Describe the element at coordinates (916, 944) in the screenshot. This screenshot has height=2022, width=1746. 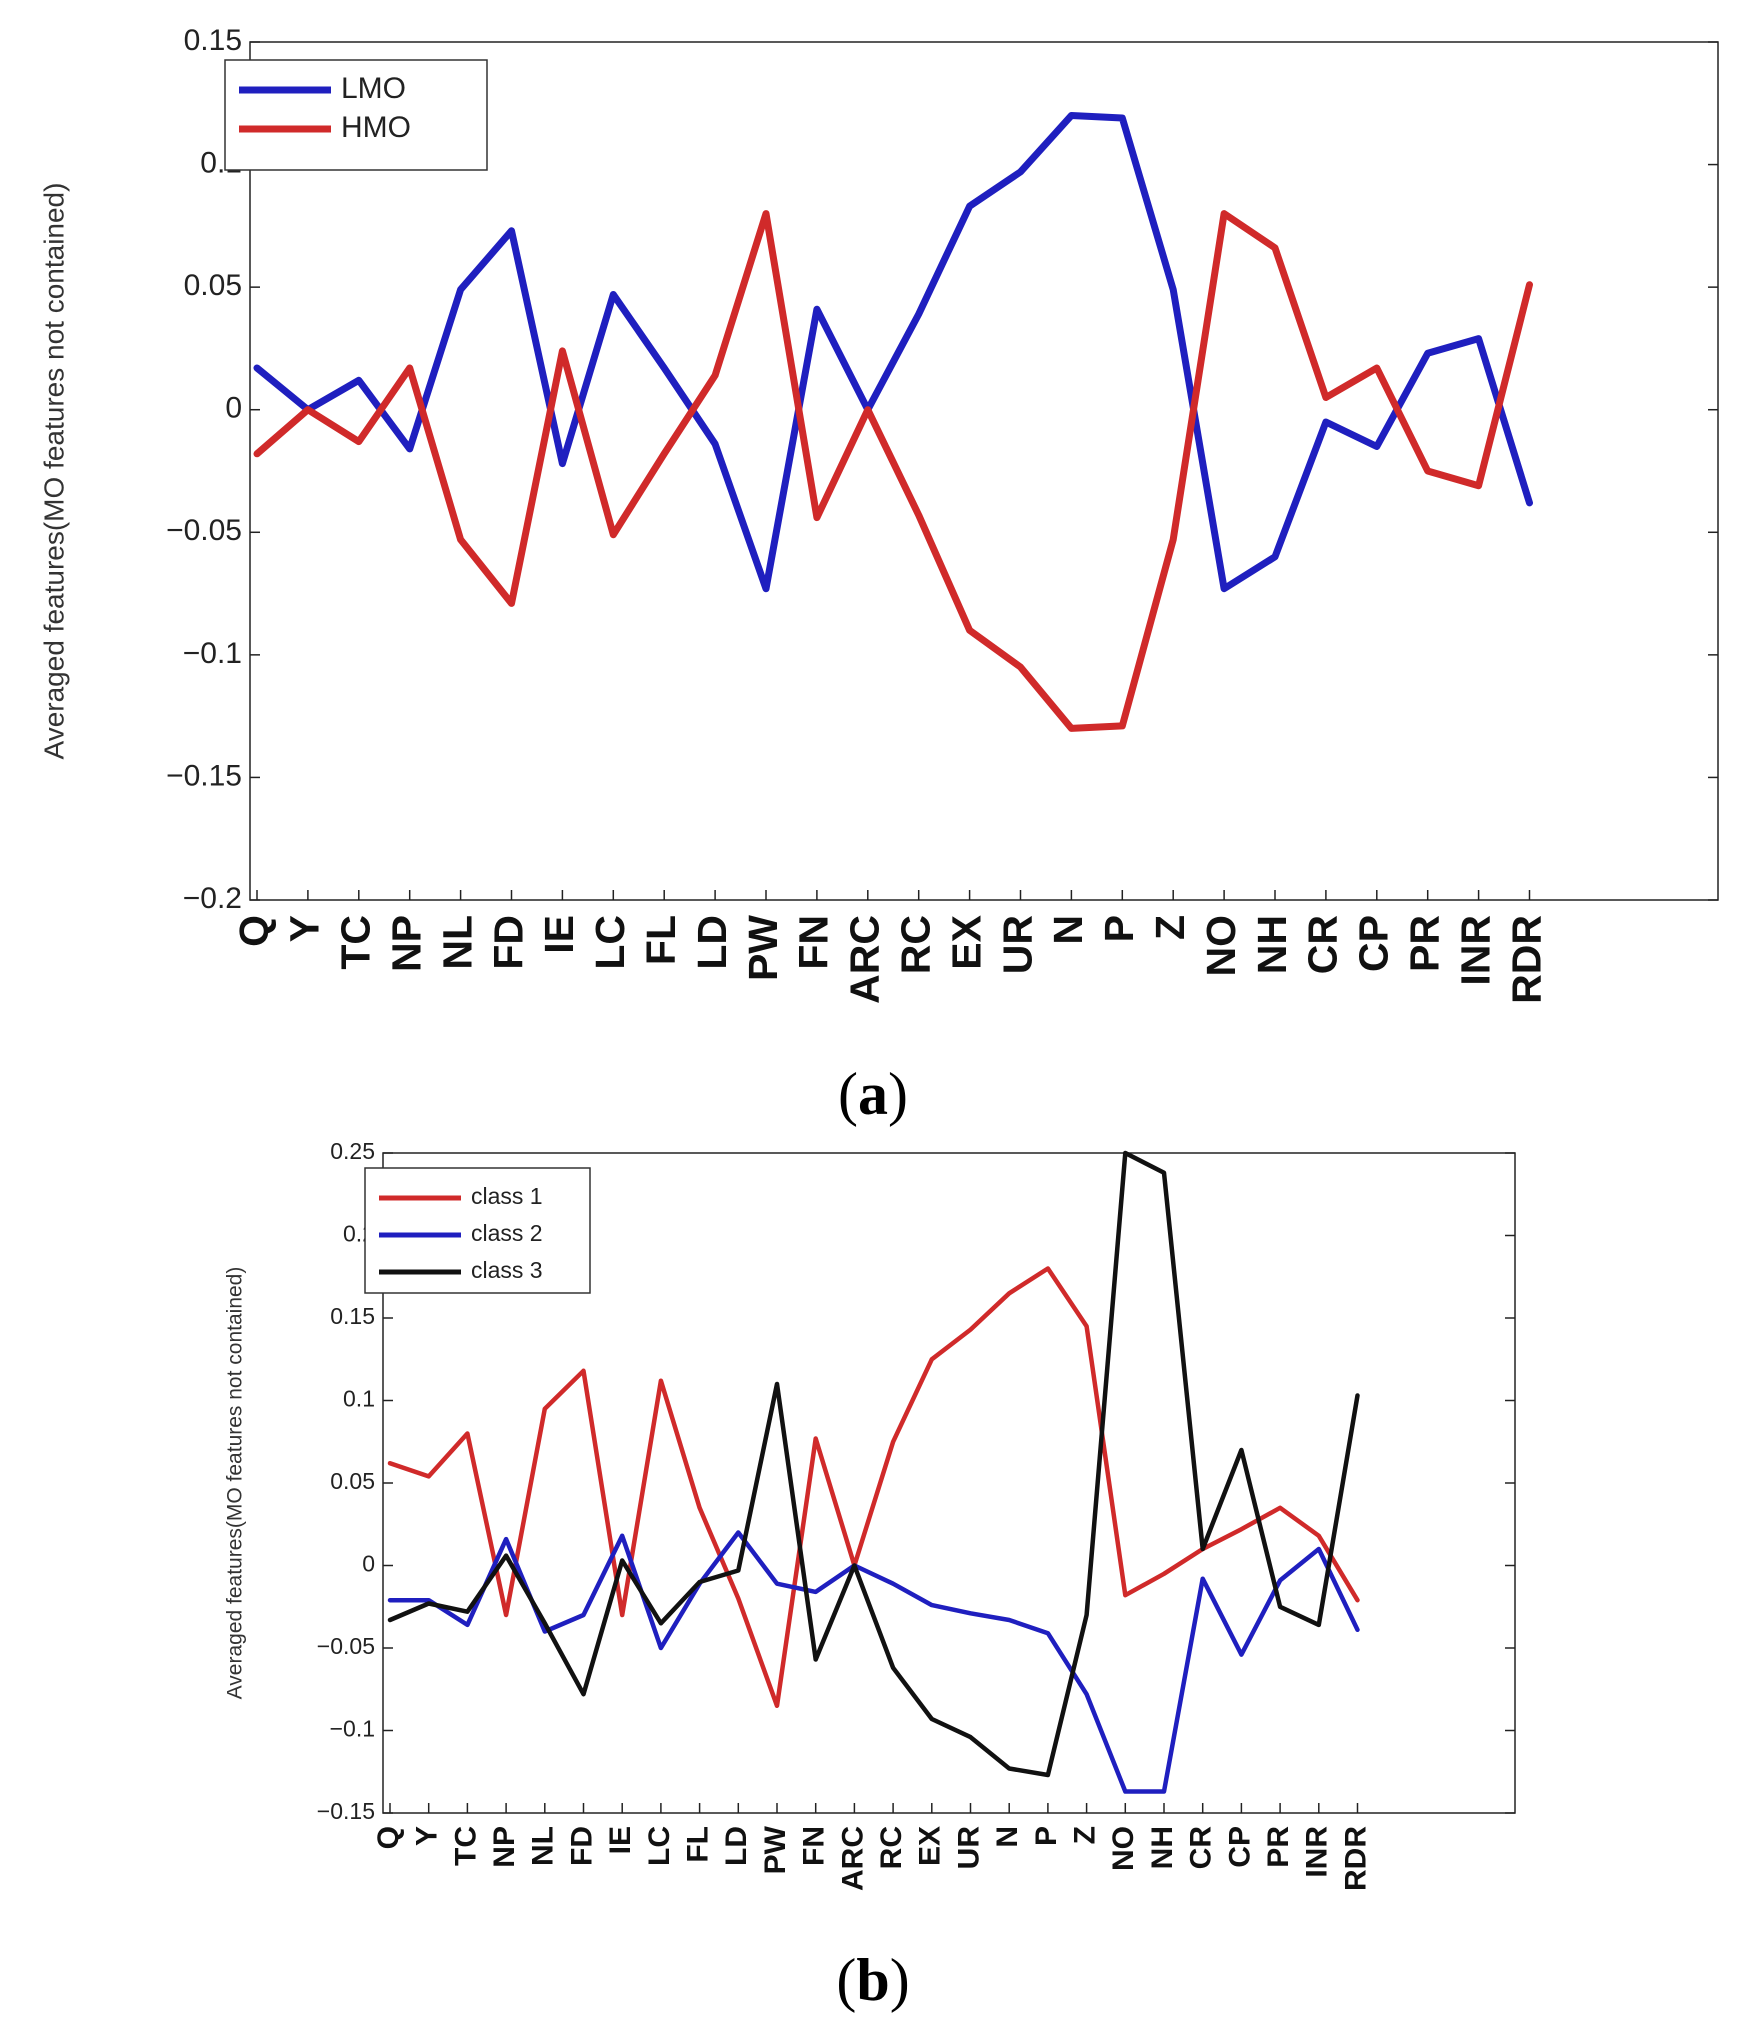
I see `x-tick-label: RC` at that location.